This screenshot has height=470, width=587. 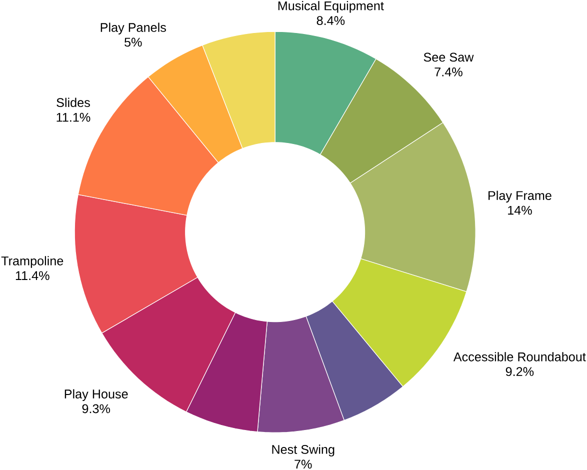 I want to click on slice-label: Slides, so click(x=73, y=103).